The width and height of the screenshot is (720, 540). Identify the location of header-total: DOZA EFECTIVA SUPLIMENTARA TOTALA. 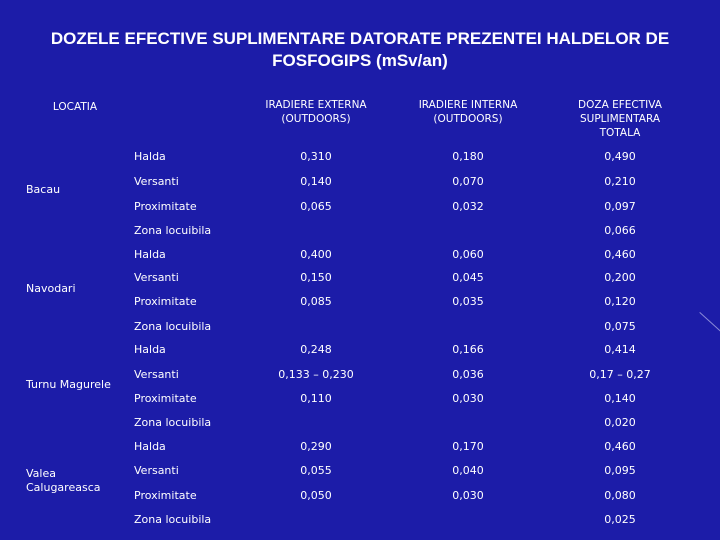
(620, 119).